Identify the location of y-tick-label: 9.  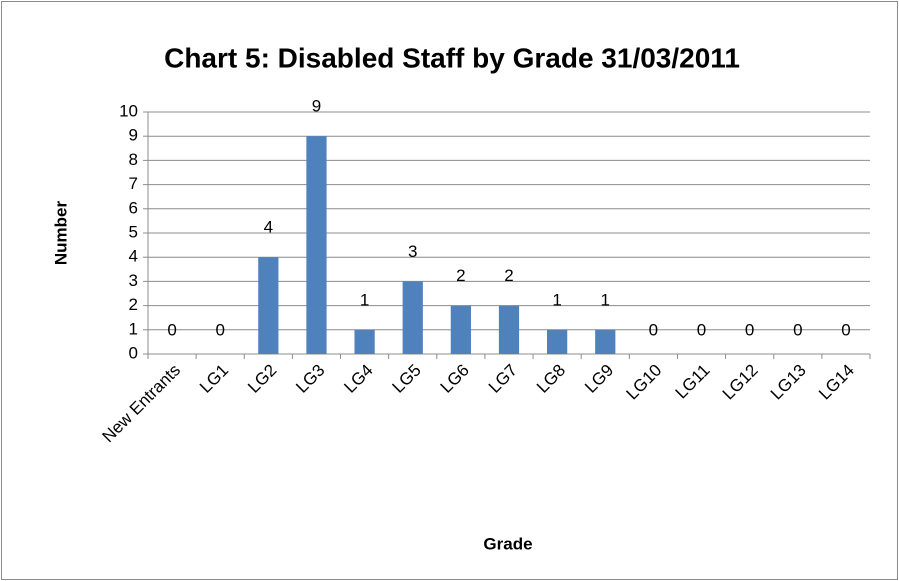
(133, 135).